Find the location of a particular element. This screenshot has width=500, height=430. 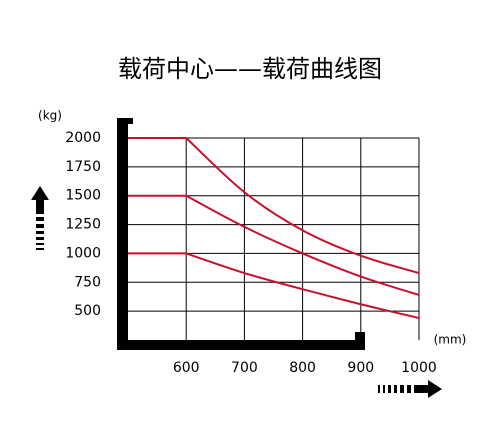

x-tick-label: 700 is located at coordinates (244, 368).